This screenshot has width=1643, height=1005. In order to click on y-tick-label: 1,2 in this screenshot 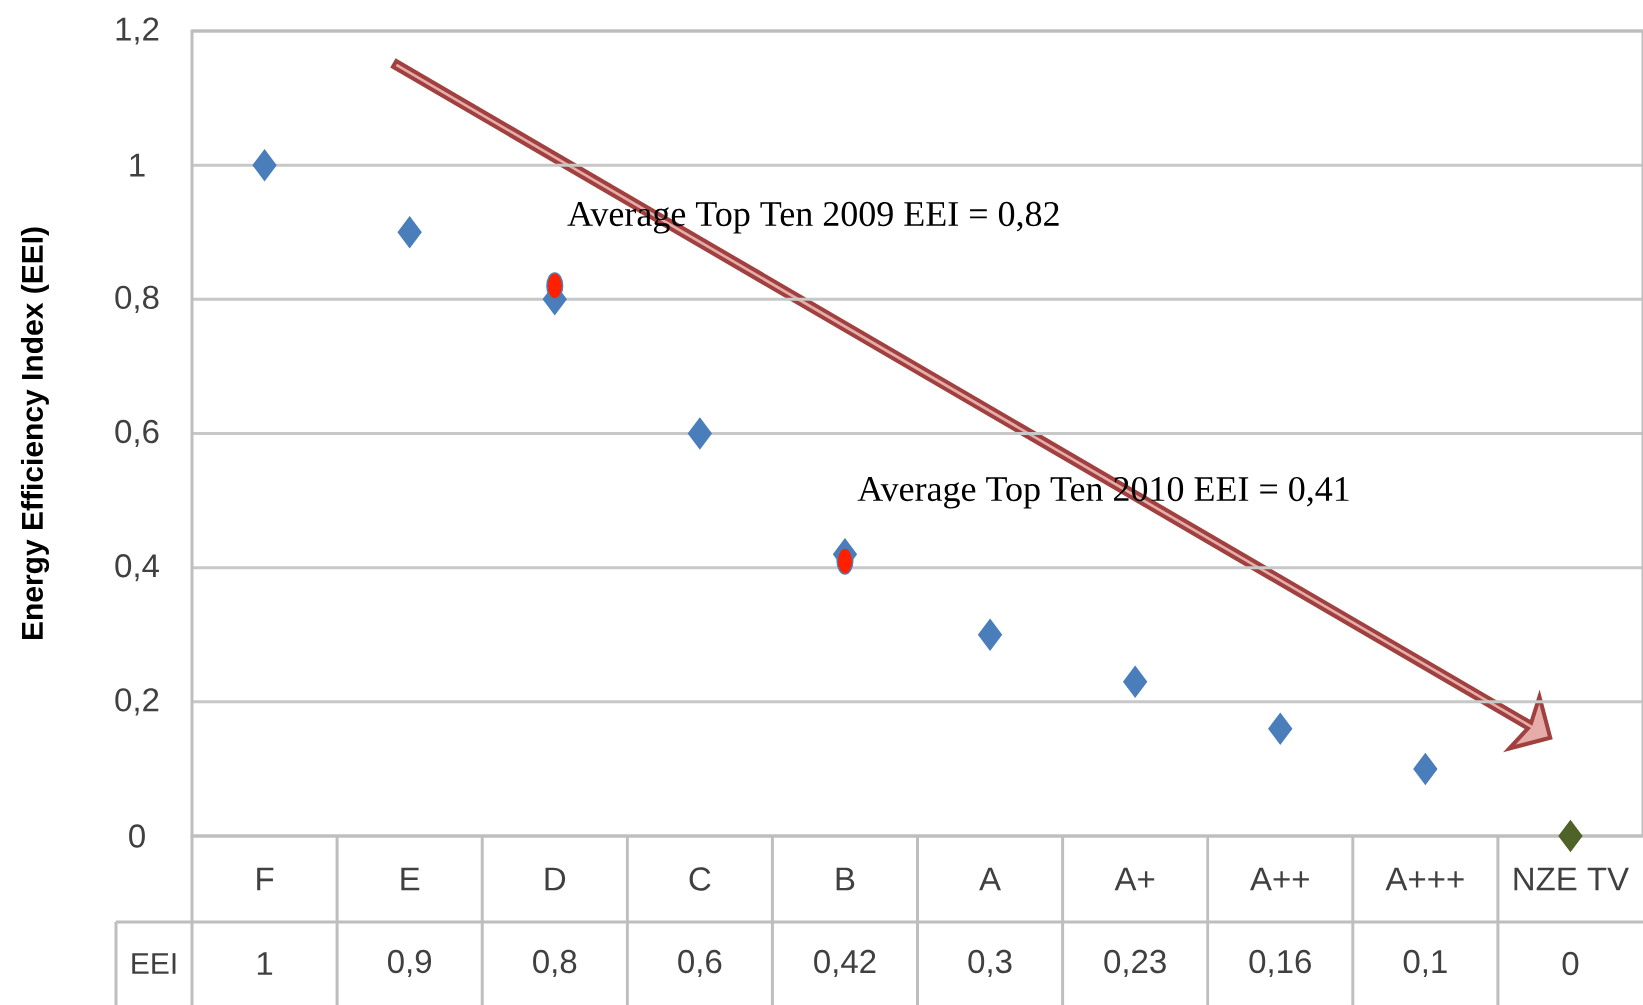, I will do `click(137, 31)`.